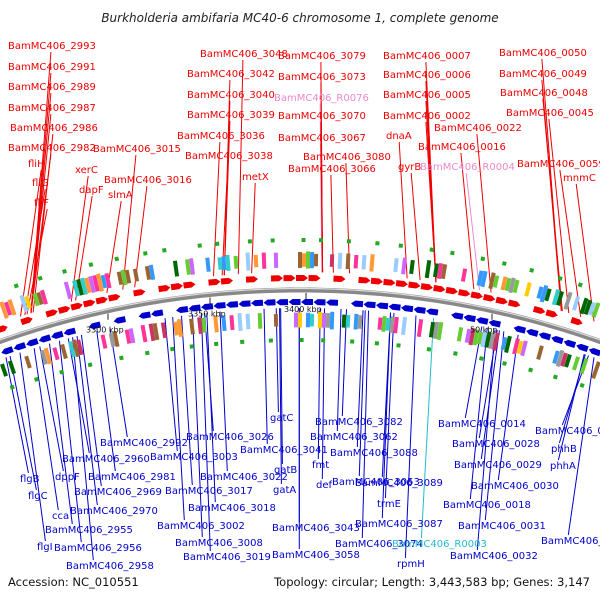 The image size is (600, 600). What do you see at coordinates (137, 149) in the screenshot?
I see `top-gene-label: BamMC406_3015` at bounding box center [137, 149].